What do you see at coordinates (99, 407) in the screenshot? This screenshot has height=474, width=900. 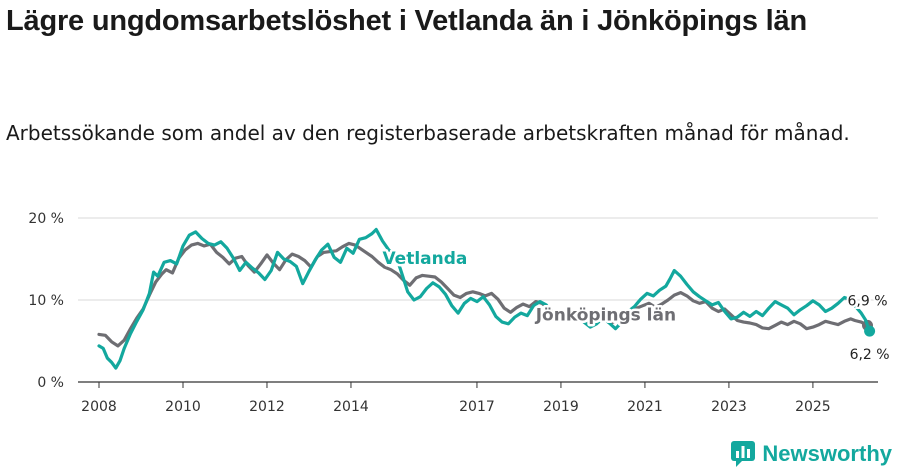 I see `x-tick-label: 2008` at bounding box center [99, 407].